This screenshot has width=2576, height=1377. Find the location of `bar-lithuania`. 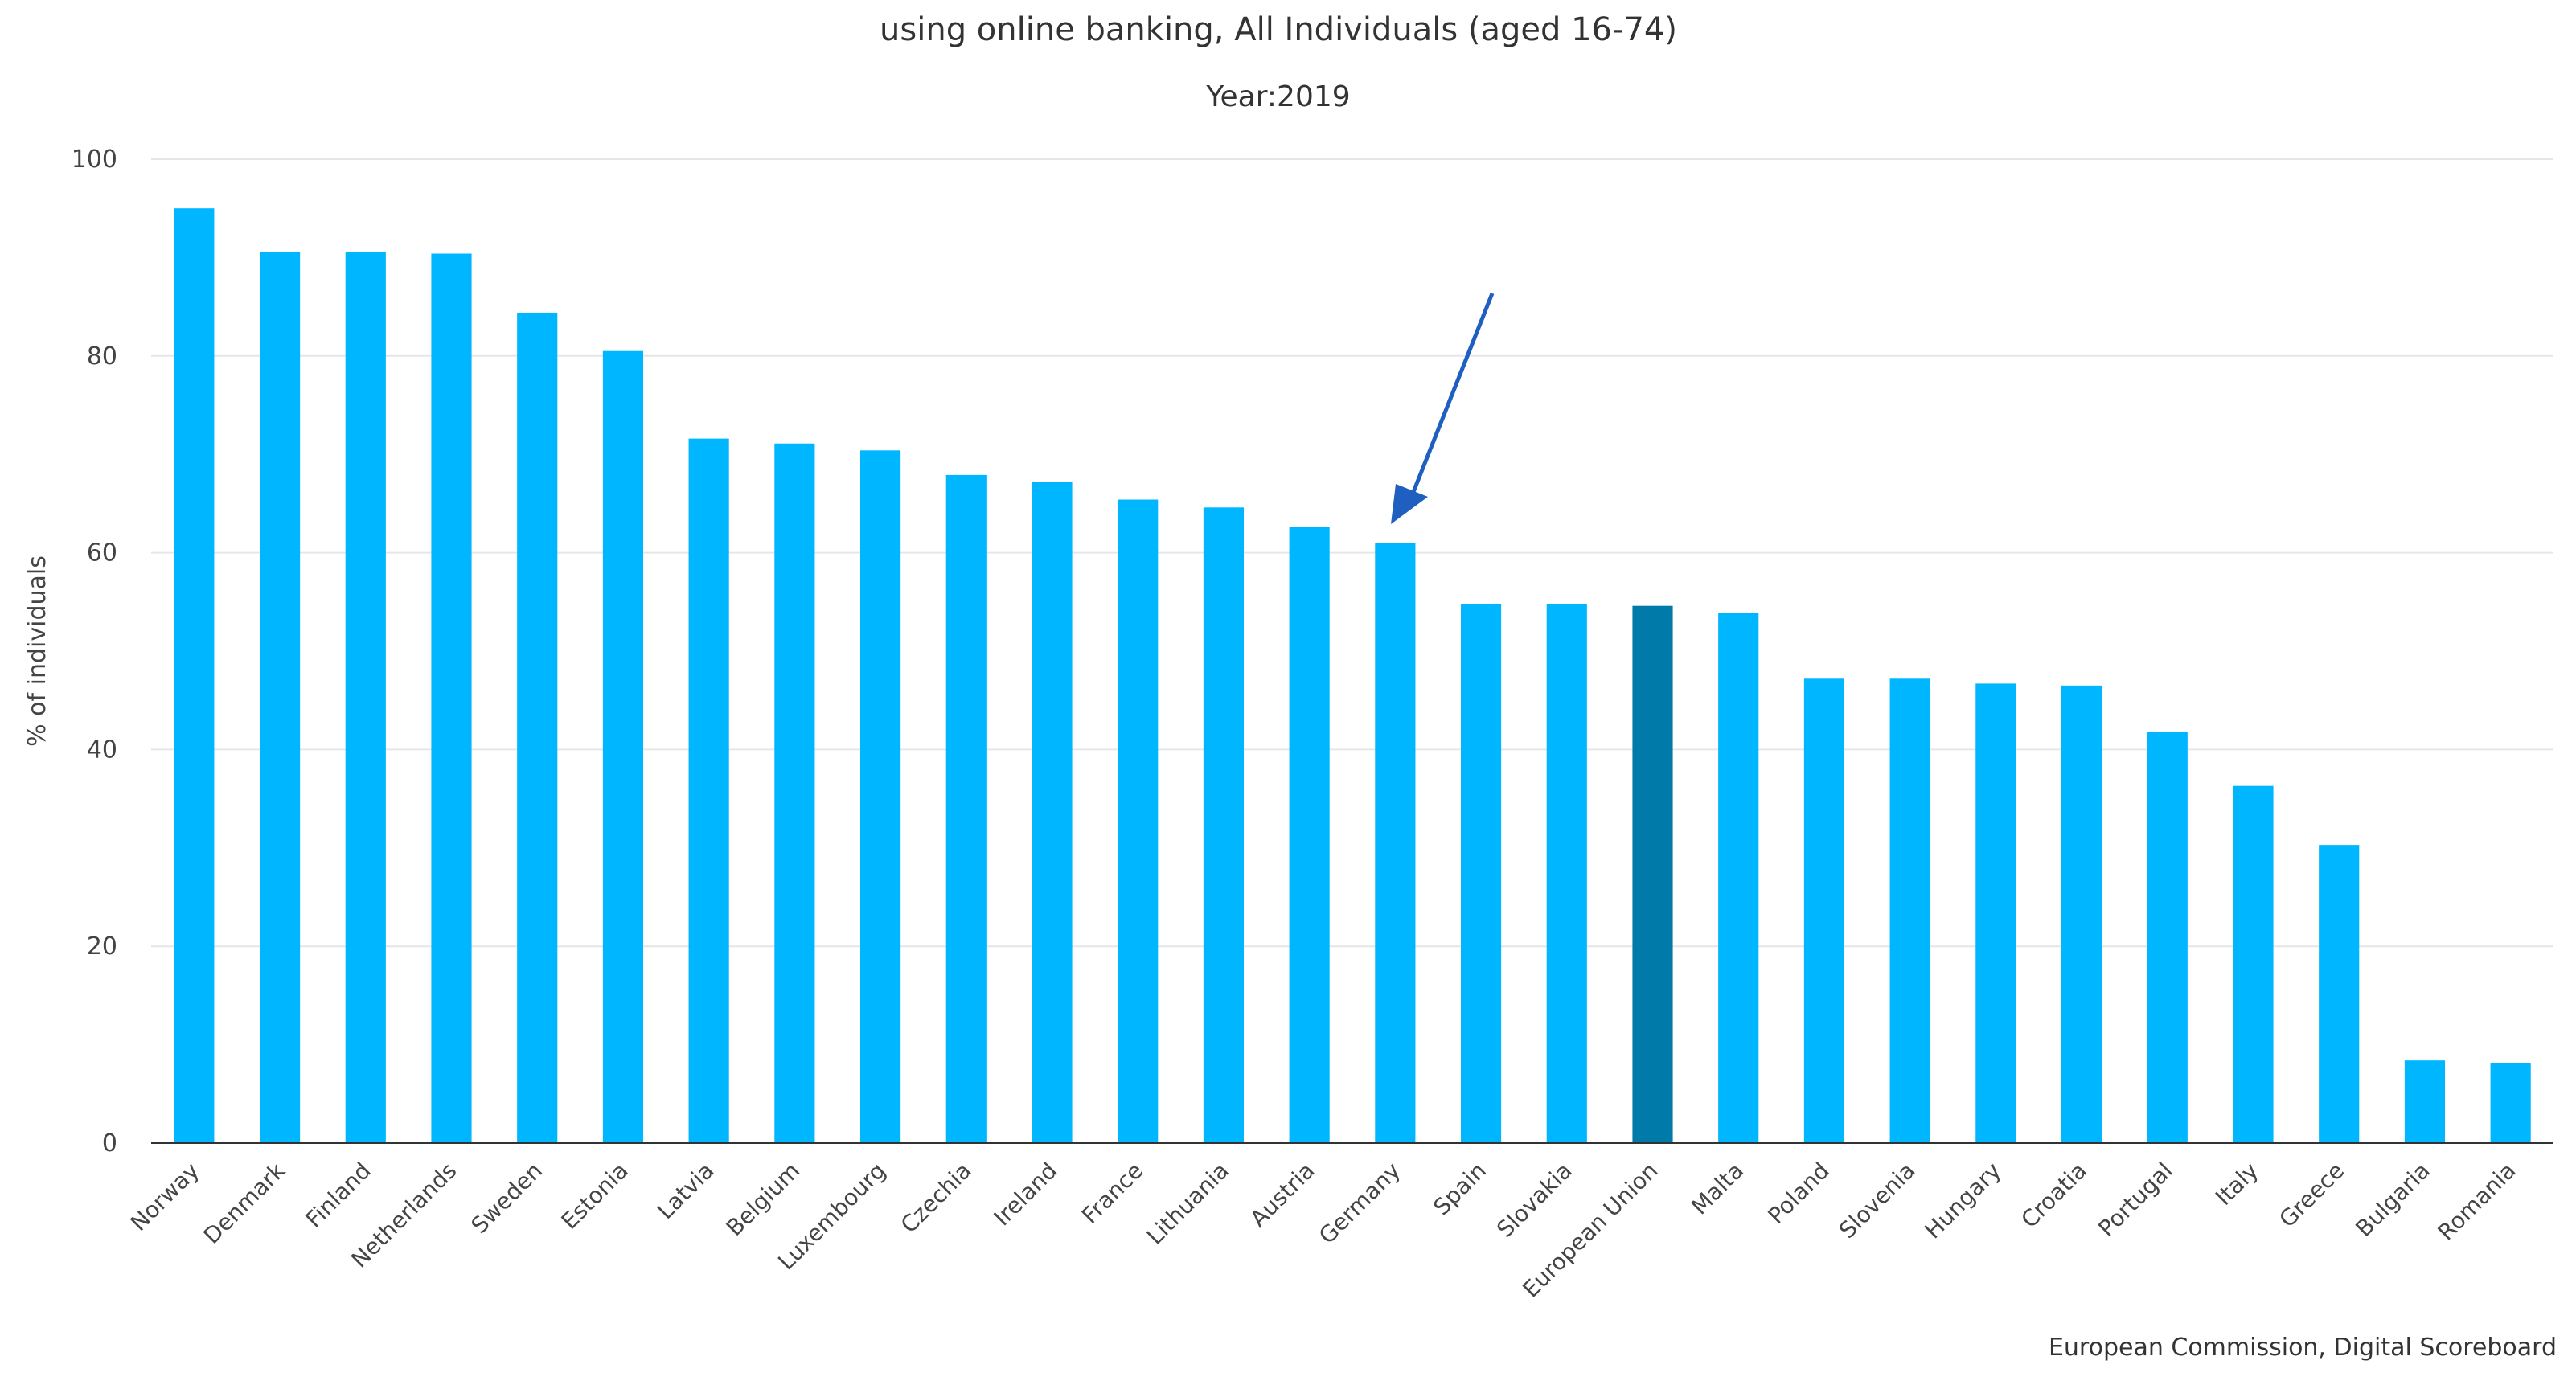

bar-lithuania is located at coordinates (1224, 825).